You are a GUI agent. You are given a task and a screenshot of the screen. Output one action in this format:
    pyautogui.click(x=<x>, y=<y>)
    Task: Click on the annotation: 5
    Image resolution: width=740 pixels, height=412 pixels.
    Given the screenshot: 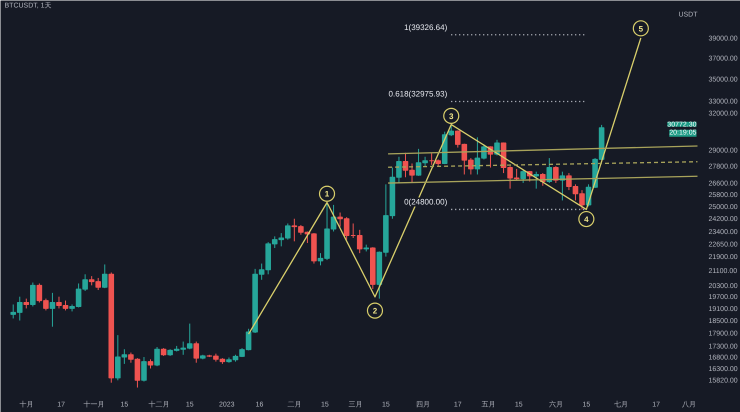 What is the action you would take?
    pyautogui.click(x=641, y=29)
    